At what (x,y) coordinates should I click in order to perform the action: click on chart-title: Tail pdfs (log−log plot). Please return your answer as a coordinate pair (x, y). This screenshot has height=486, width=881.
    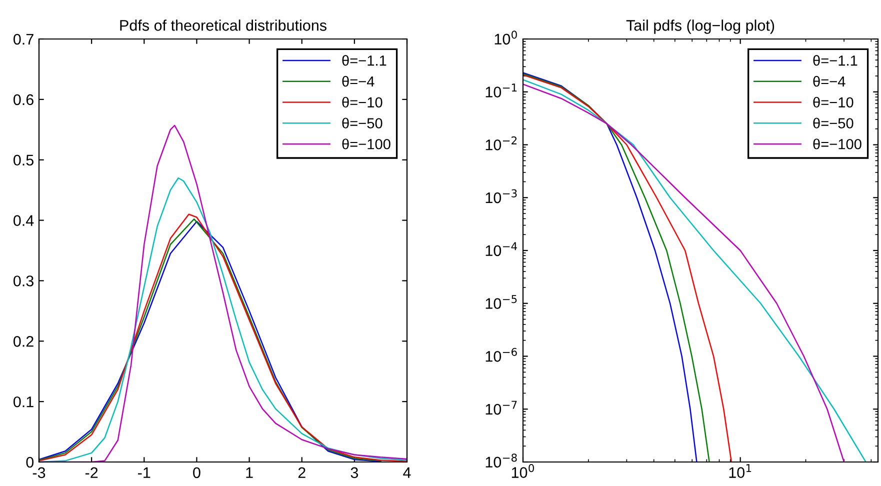
    Looking at the image, I should click on (700, 27).